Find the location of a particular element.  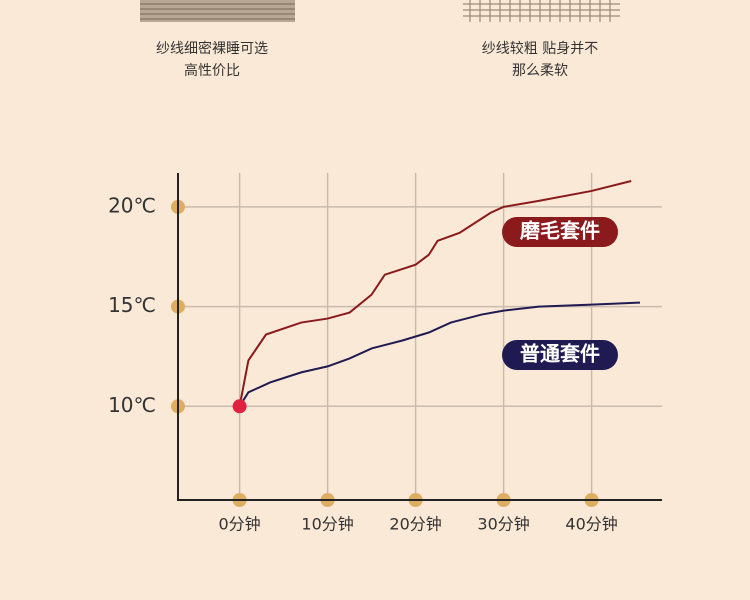

y-tick-label: 10℃ is located at coordinates (132, 405).